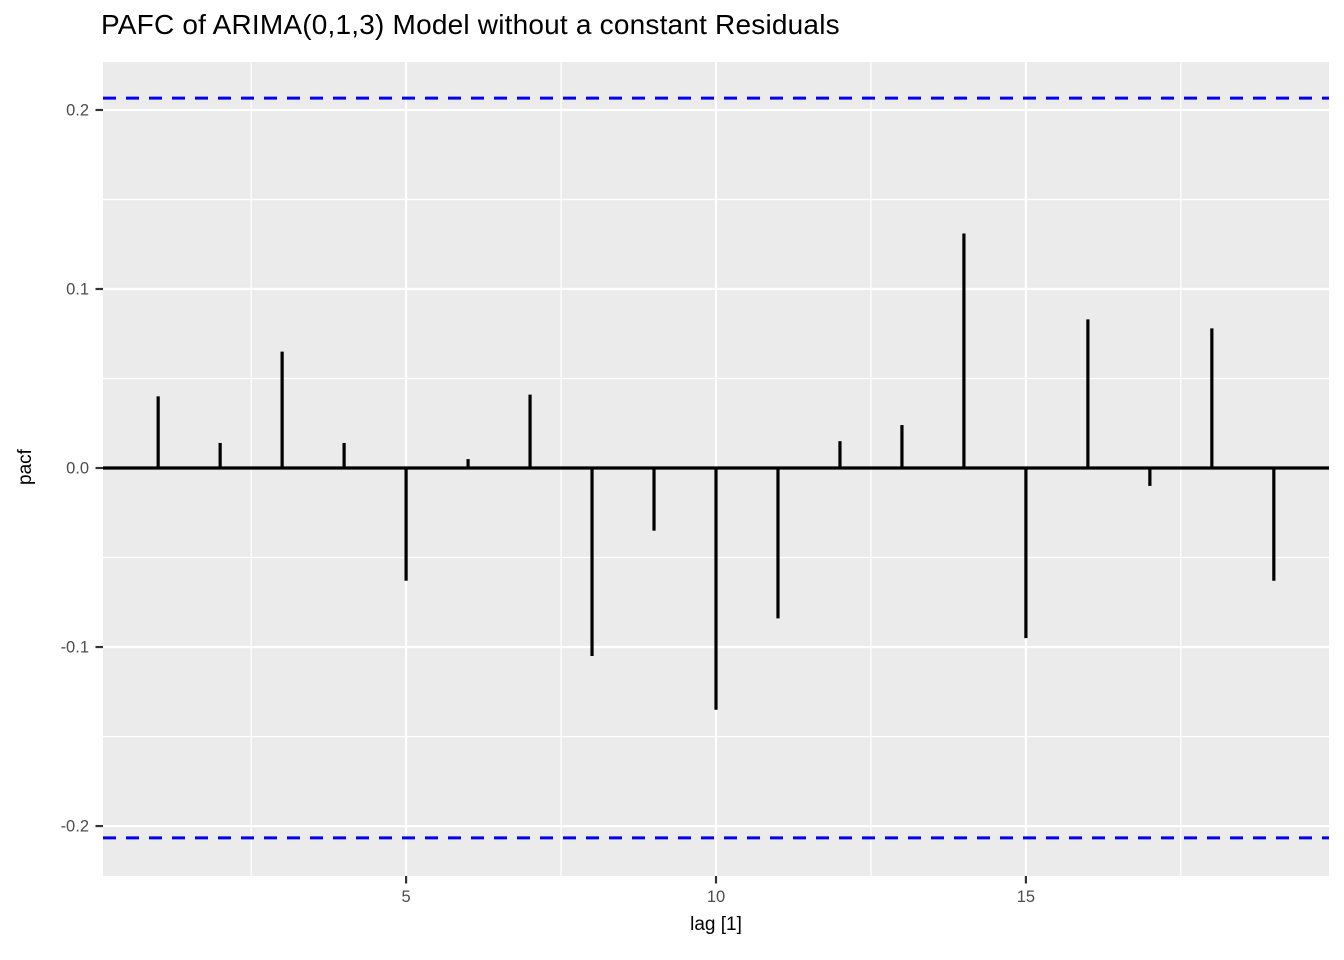  I want to click on y-tick-label: -0.2, so click(75, 827).